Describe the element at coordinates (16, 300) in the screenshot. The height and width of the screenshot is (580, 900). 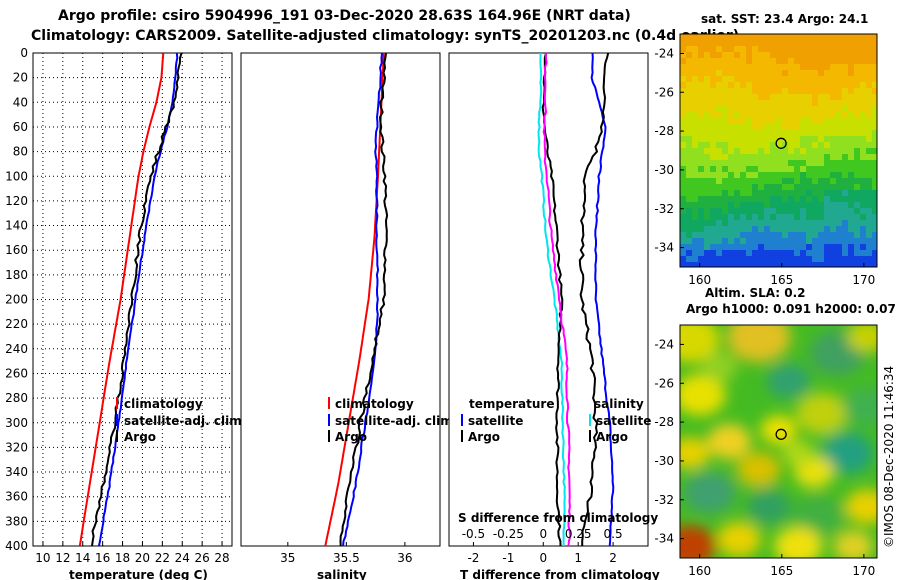
I see `depth-tick-label: 200` at that location.